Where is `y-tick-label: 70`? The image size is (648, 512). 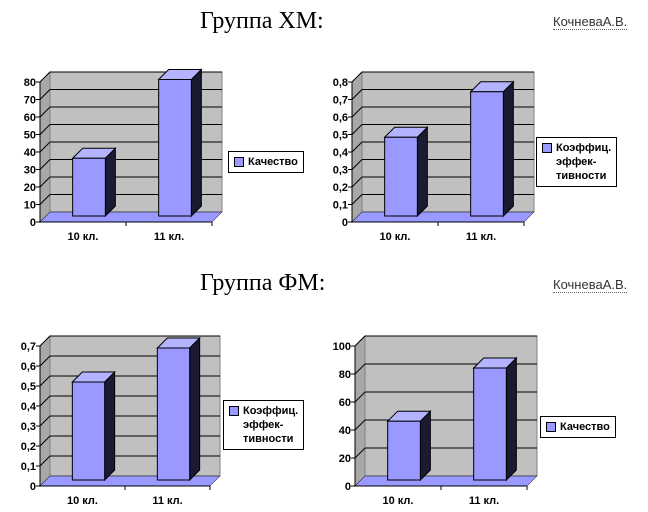
y-tick-label: 70 is located at coordinates (30, 101).